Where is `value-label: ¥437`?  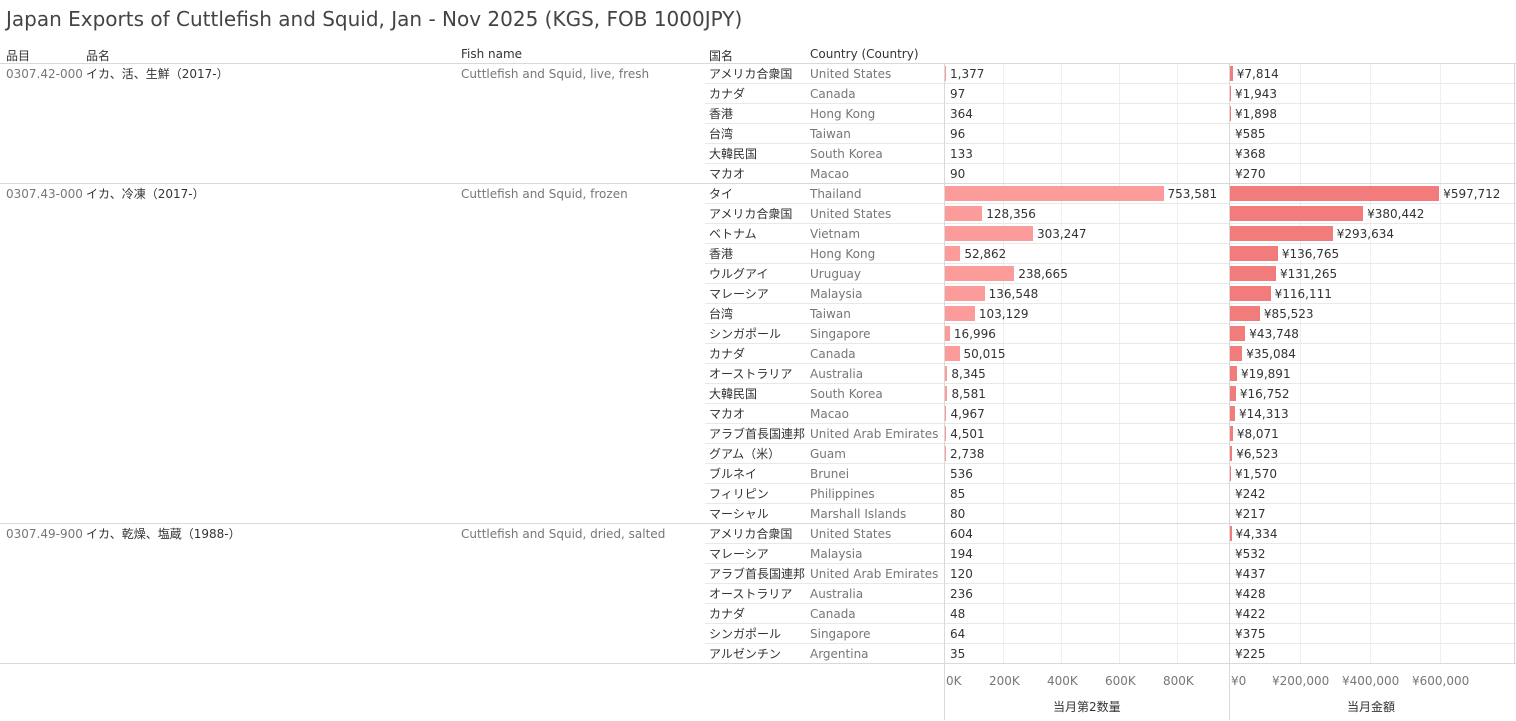
value-label: ¥437 is located at coordinates (1250, 574).